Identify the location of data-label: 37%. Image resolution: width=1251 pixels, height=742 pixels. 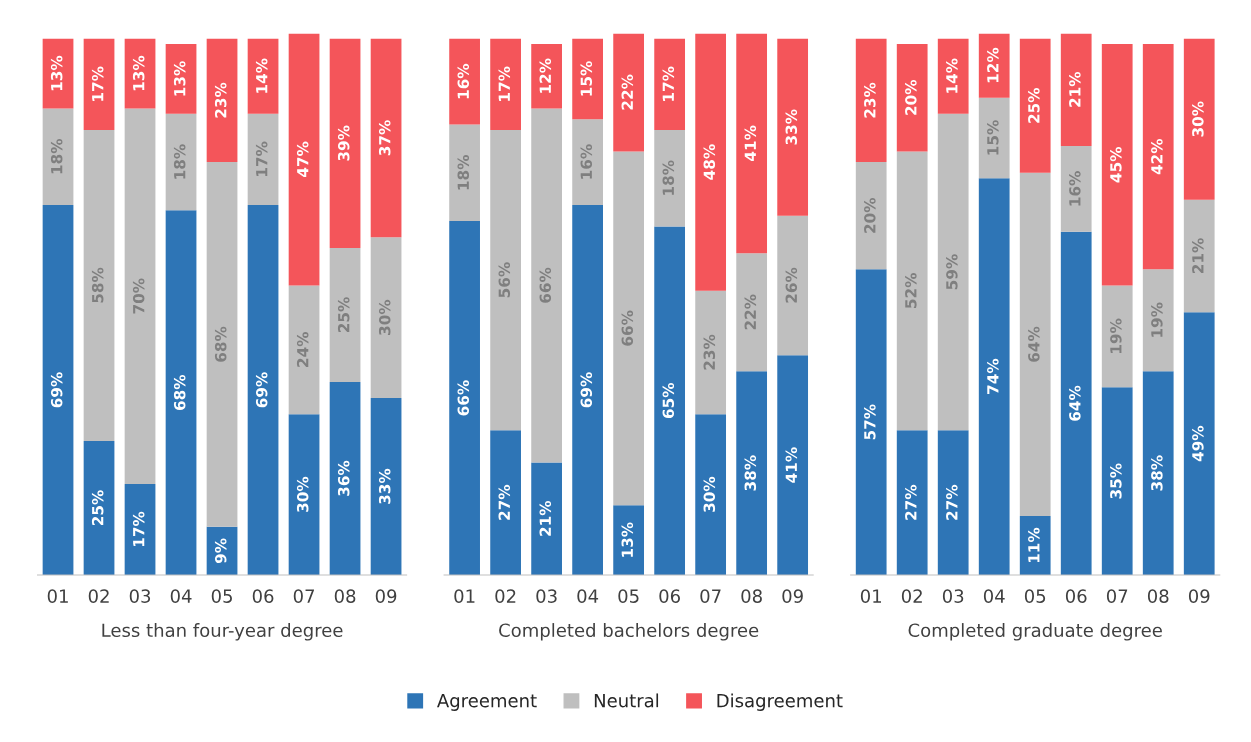
(384, 138).